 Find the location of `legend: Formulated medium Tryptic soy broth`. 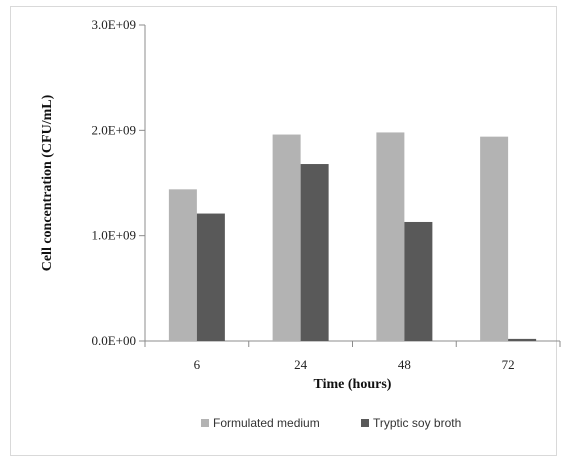

legend: Formulated medium Tryptic soy broth is located at coordinates (331, 423).